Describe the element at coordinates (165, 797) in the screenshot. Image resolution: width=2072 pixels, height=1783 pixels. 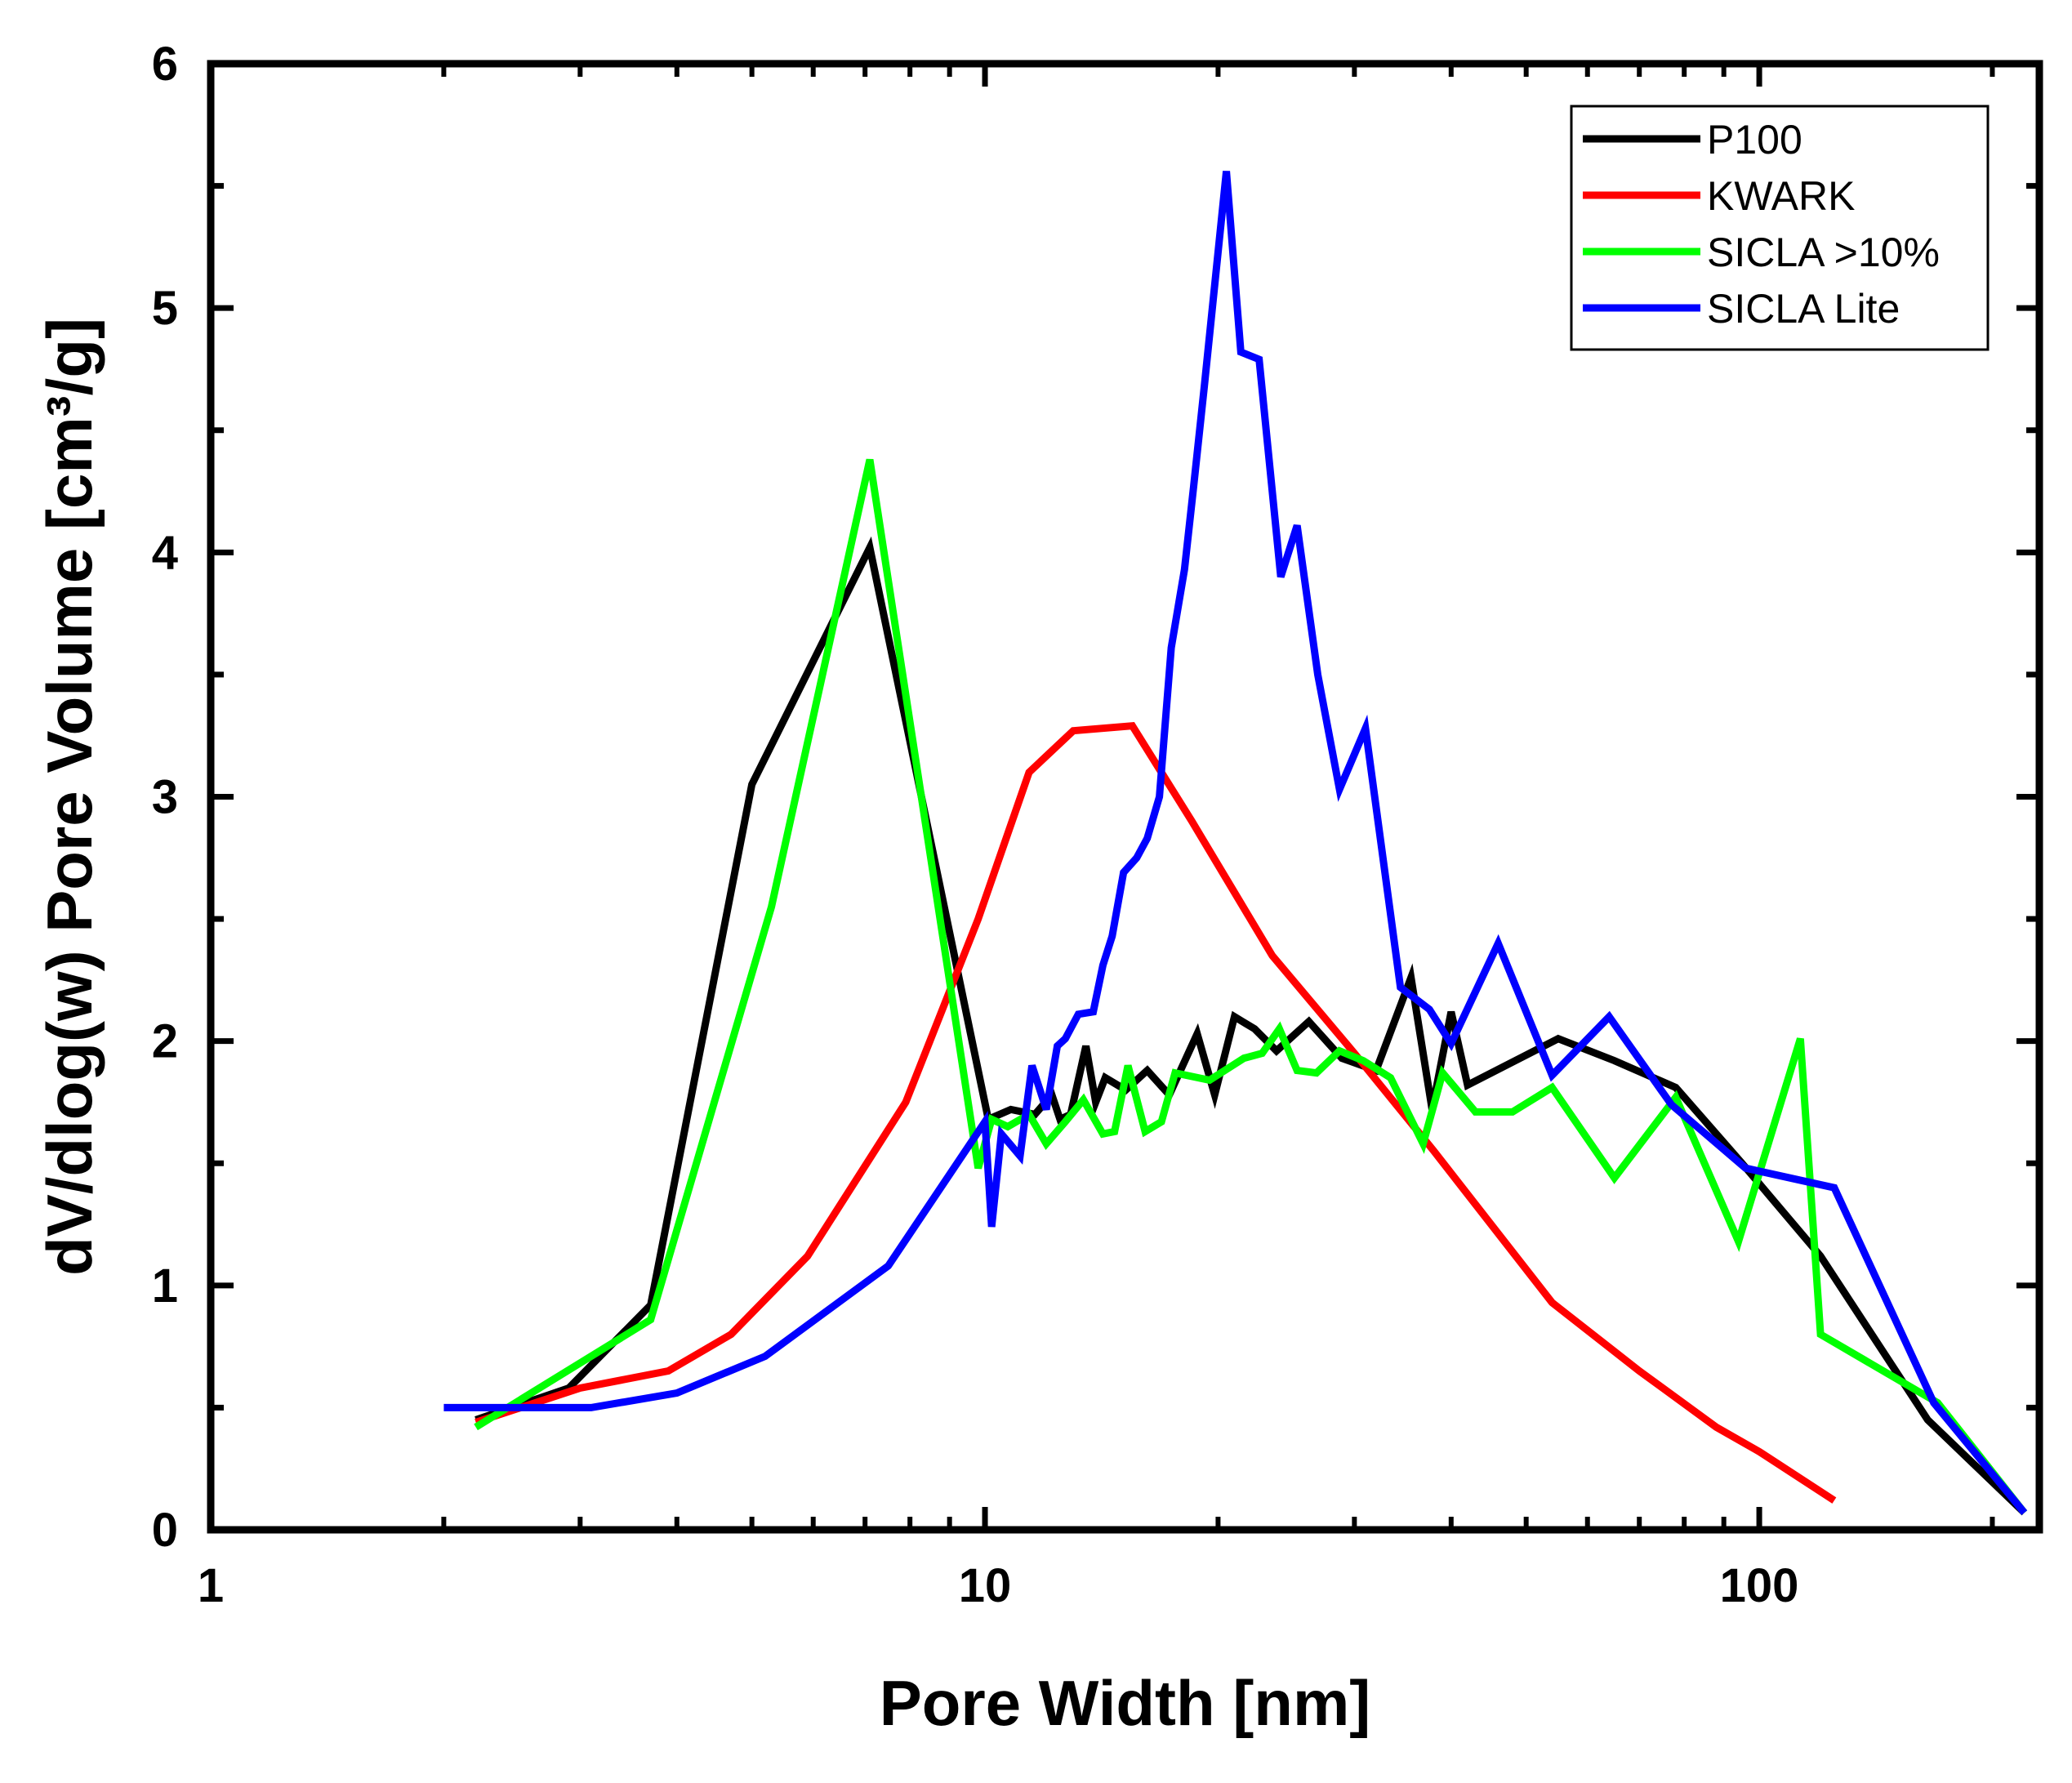
I see `y-tick-label: 3` at that location.